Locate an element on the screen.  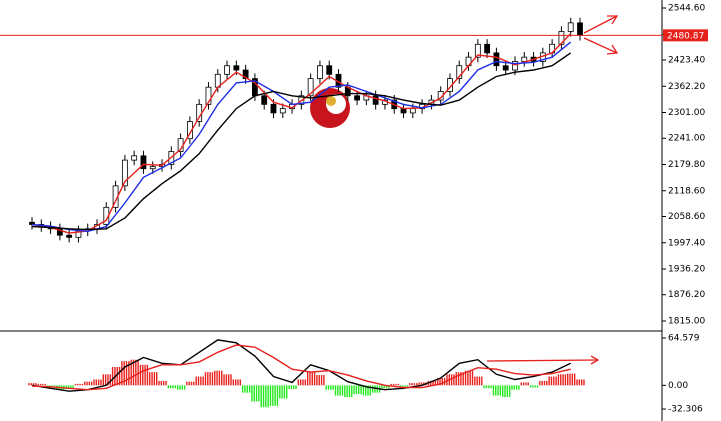
y-tick-label: 1936.20 is located at coordinates (686, 270).